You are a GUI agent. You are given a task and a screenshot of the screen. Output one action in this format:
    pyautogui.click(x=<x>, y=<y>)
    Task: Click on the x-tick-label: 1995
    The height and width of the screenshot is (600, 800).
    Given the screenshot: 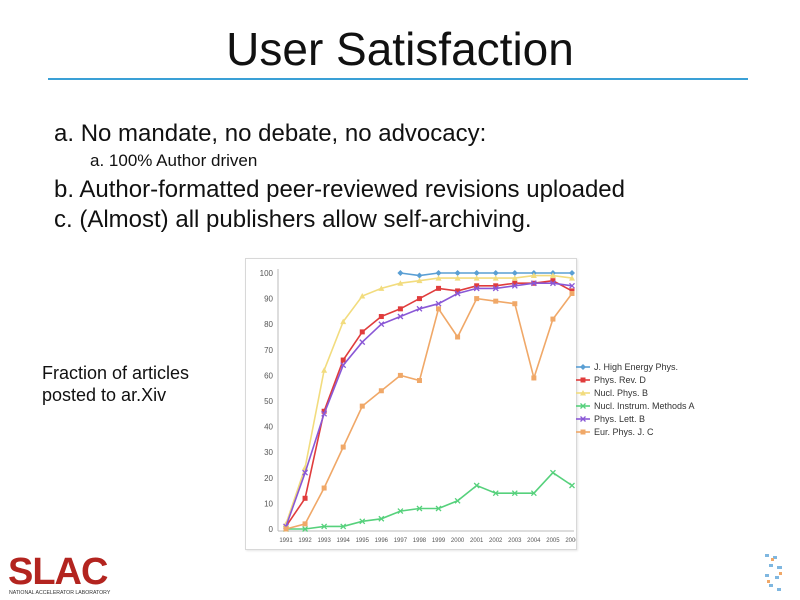 What is the action you would take?
    pyautogui.click(x=363, y=541)
    